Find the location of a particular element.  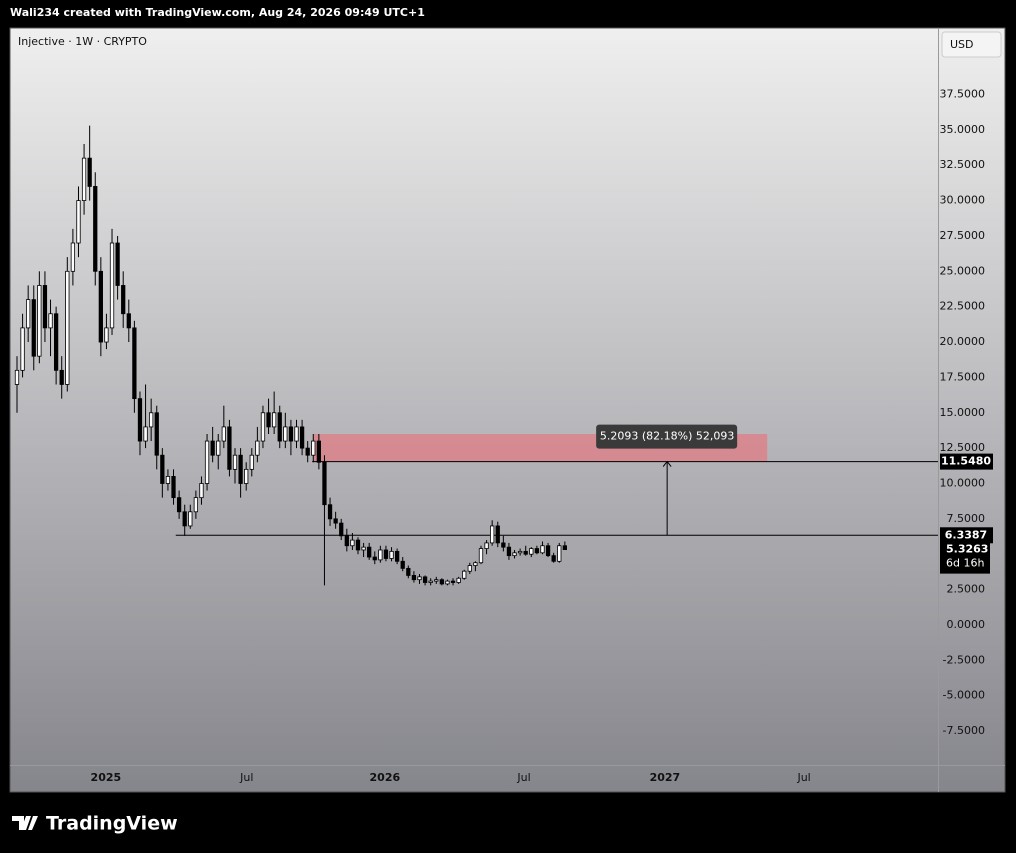

countdown: 6d 16h is located at coordinates (965, 563).